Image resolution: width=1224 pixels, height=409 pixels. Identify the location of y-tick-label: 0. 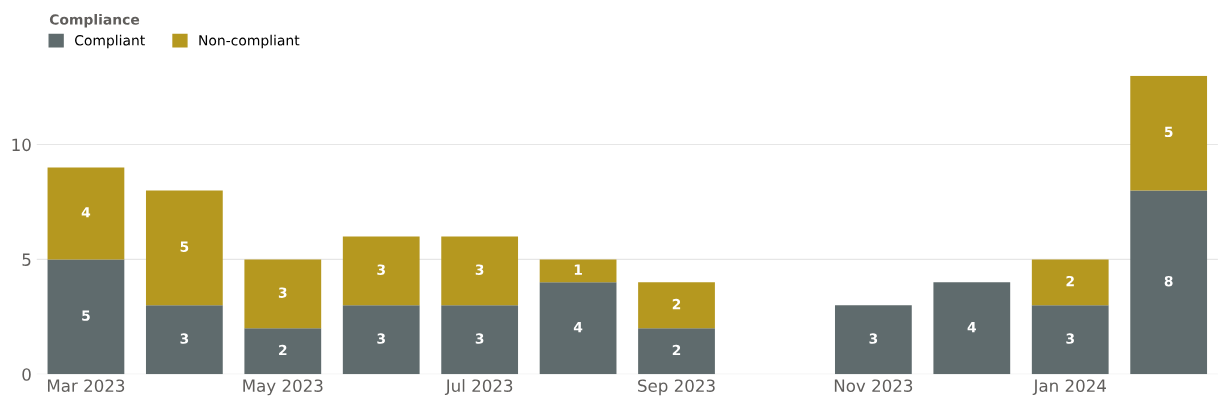
(26, 374).